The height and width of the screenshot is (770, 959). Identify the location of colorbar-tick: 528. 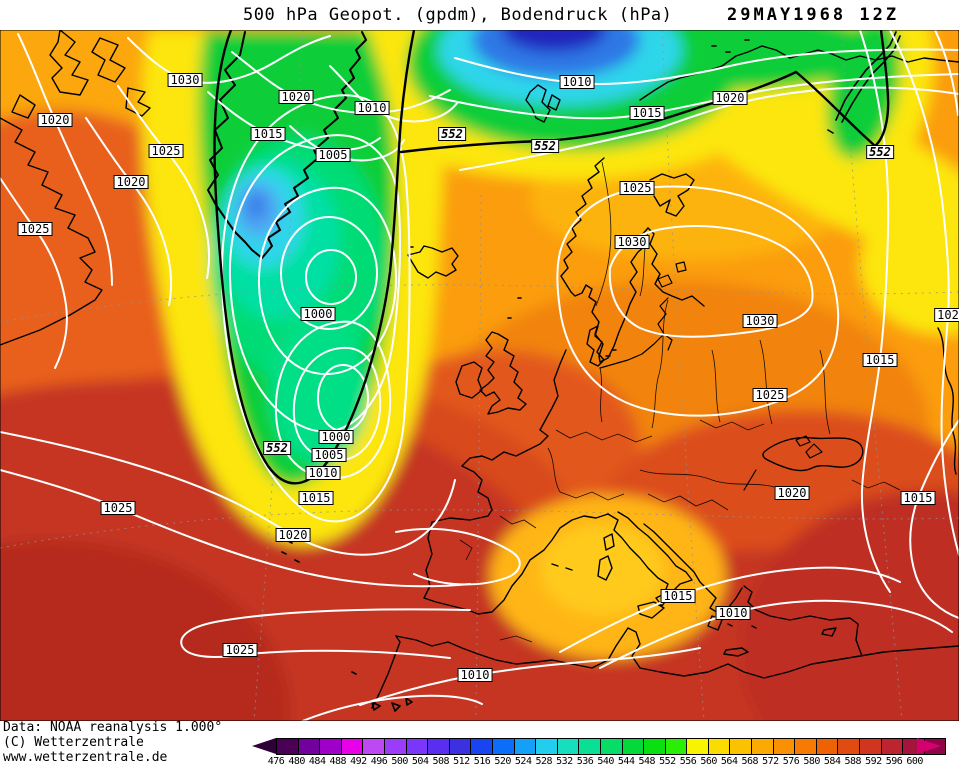
(544, 761).